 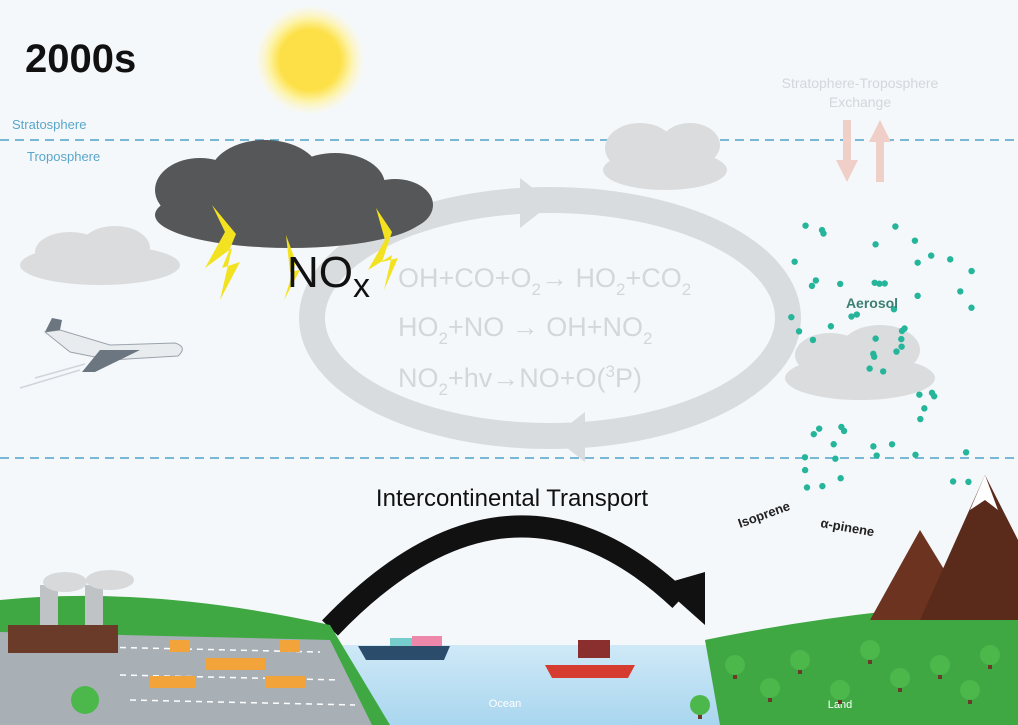 I want to click on trees, so click(x=845, y=679).